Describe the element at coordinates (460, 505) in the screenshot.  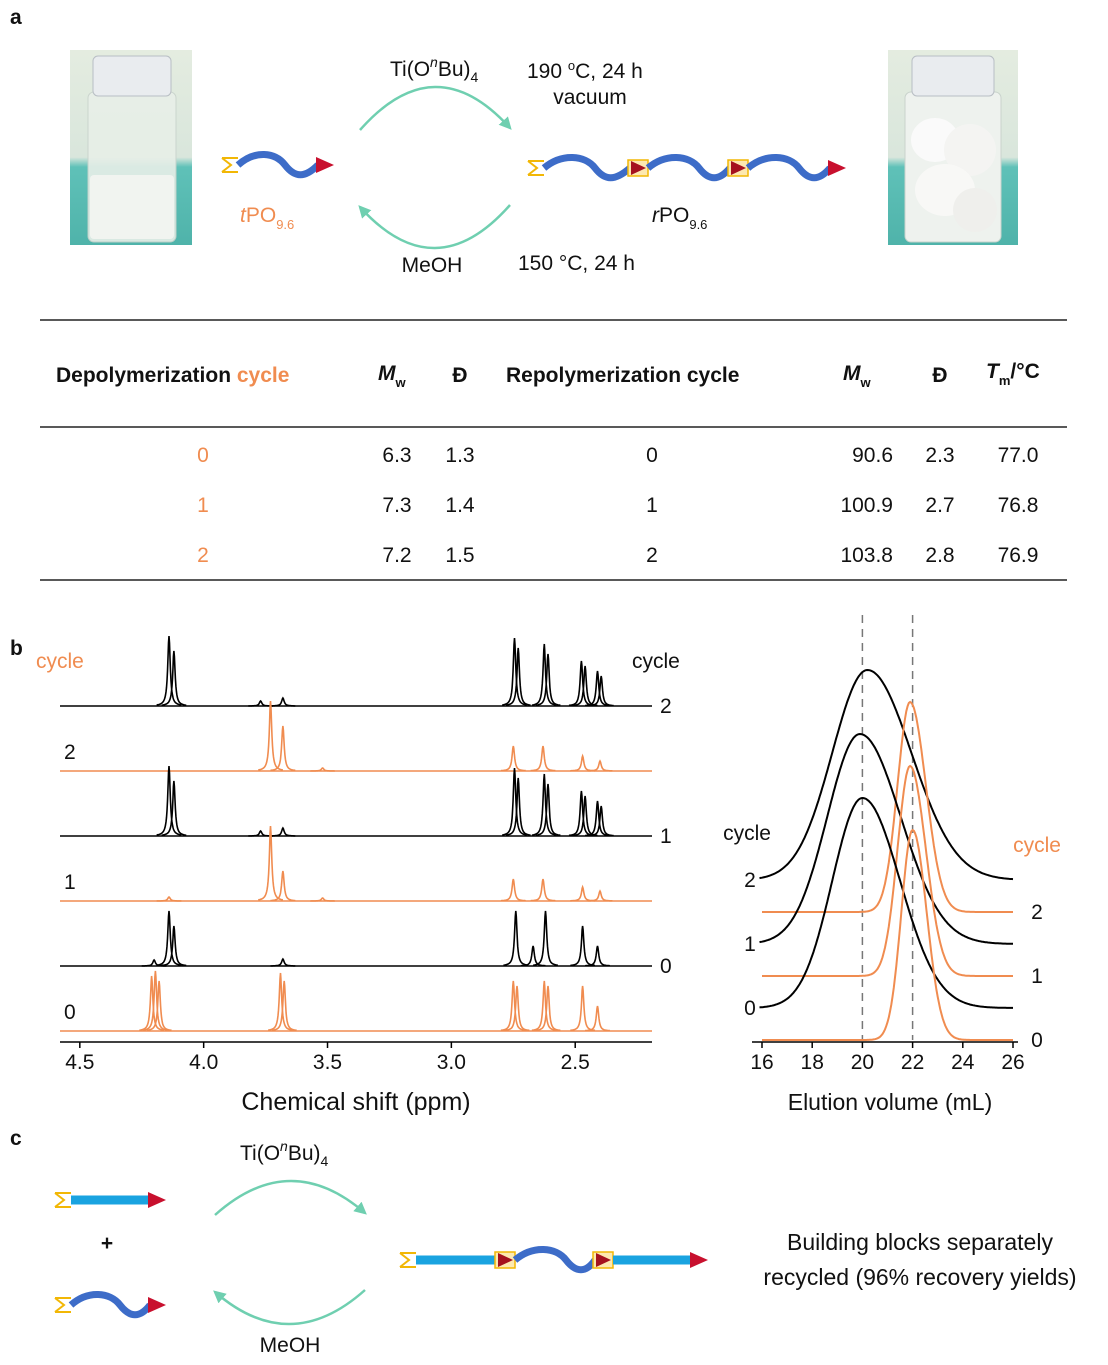
I see `table-cell: 1.4` at that location.